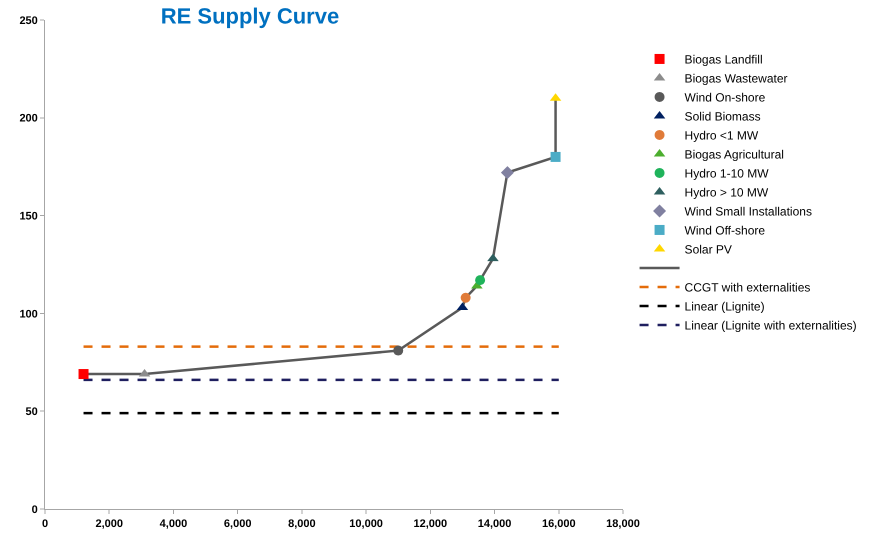 This screenshot has width=893, height=542. What do you see at coordinates (623, 524) in the screenshot?
I see `x-tick-label: 18,000` at bounding box center [623, 524].